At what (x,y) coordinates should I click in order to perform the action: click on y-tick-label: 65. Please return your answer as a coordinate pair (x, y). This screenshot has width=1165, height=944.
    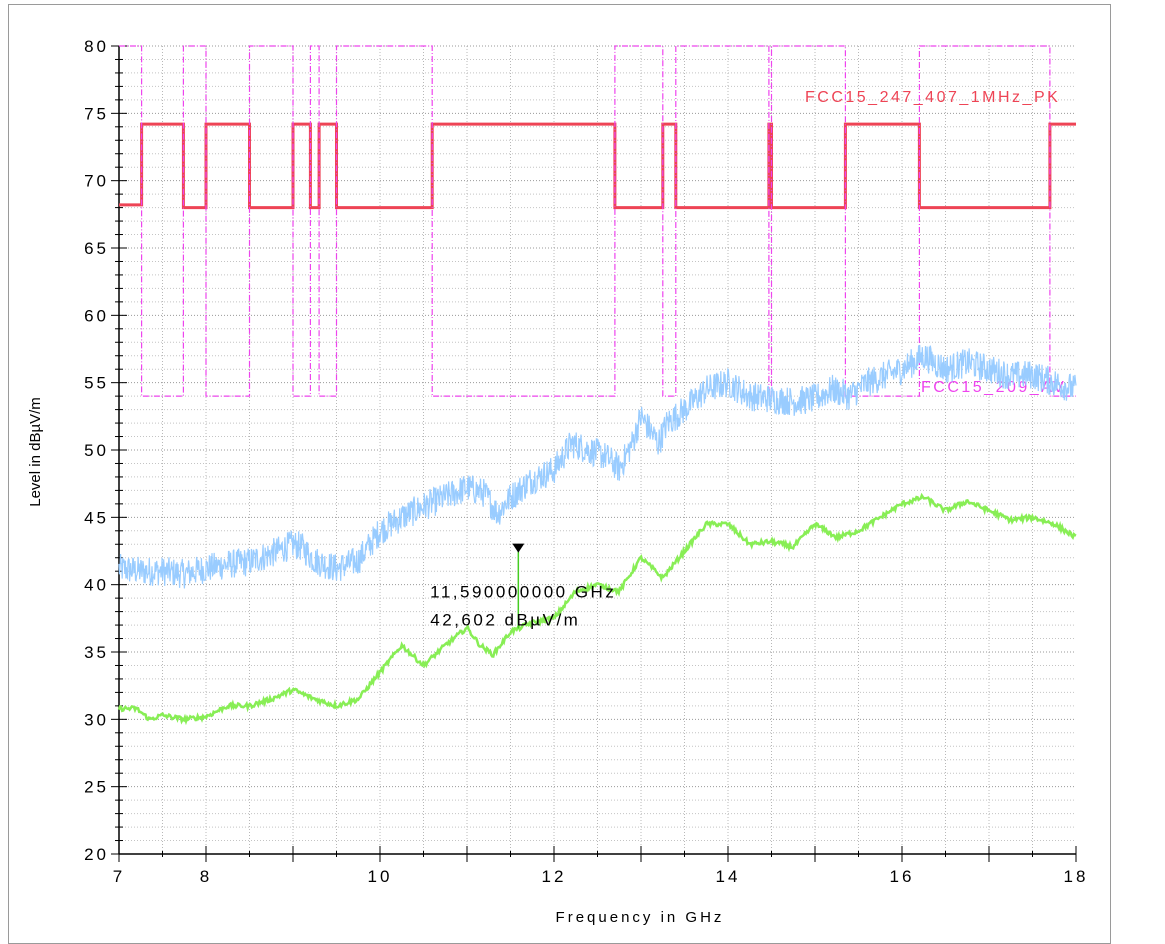
    Looking at the image, I should click on (96, 248).